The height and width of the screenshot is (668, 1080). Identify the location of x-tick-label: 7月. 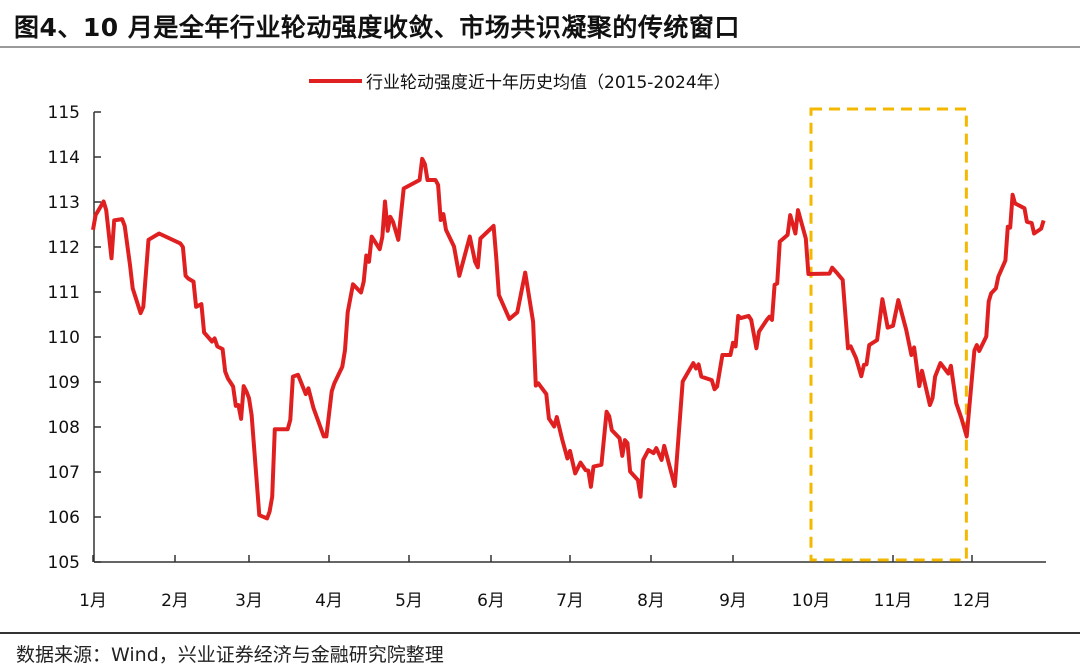
(570, 601).